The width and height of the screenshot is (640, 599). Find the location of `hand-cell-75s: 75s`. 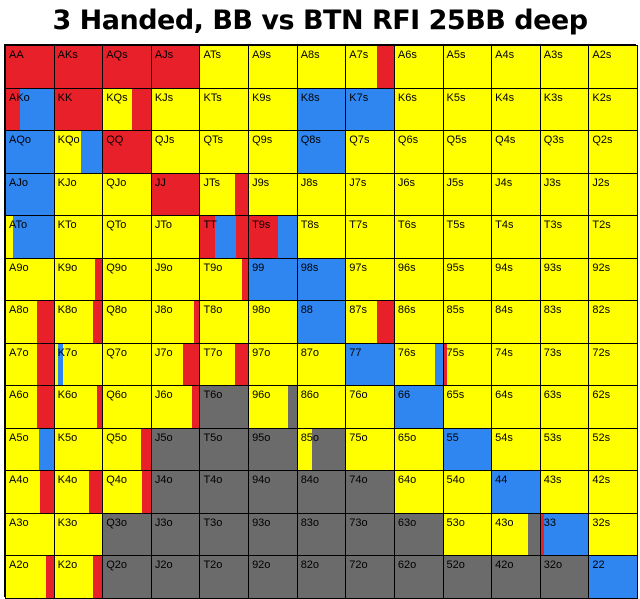

hand-cell-75s: 75s is located at coordinates (467, 364).